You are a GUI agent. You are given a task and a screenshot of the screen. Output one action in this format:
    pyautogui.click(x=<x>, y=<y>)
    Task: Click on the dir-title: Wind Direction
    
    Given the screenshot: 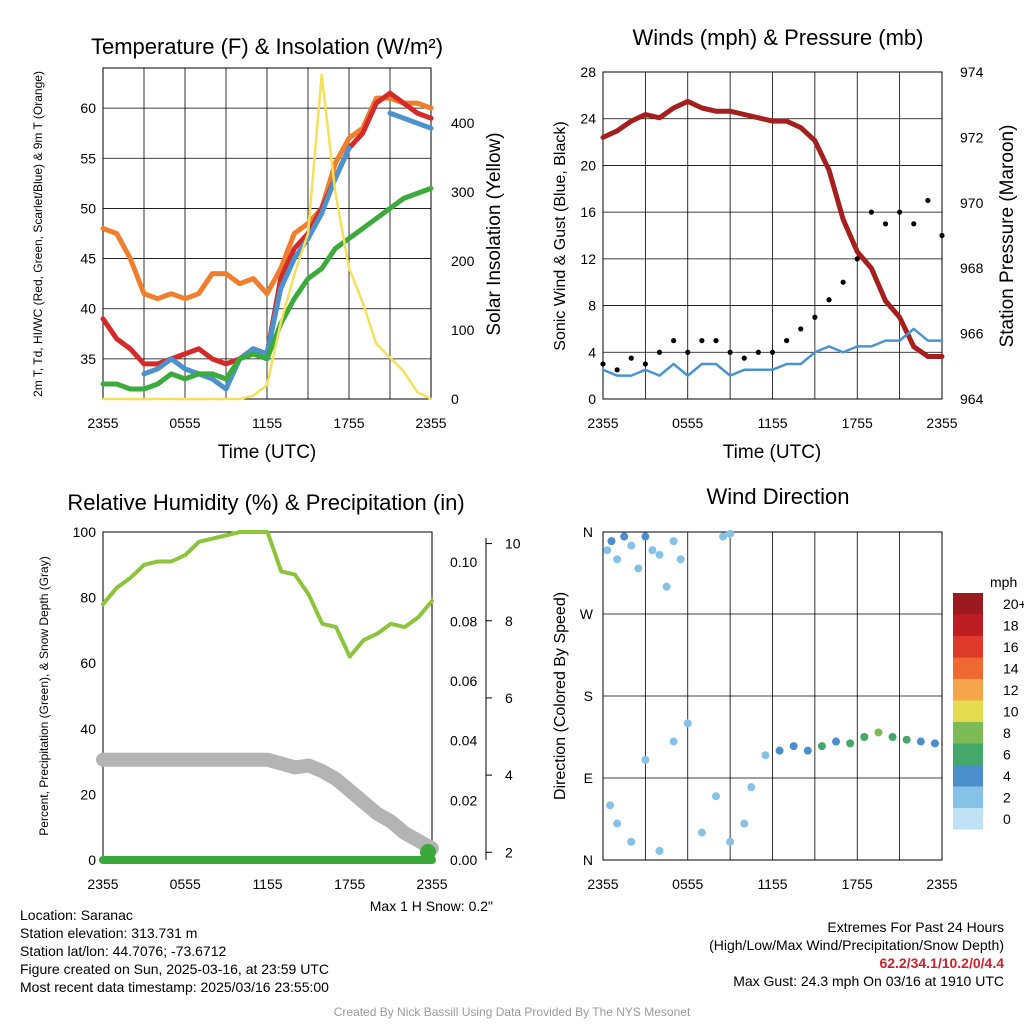 What is the action you would take?
    pyautogui.click(x=777, y=496)
    